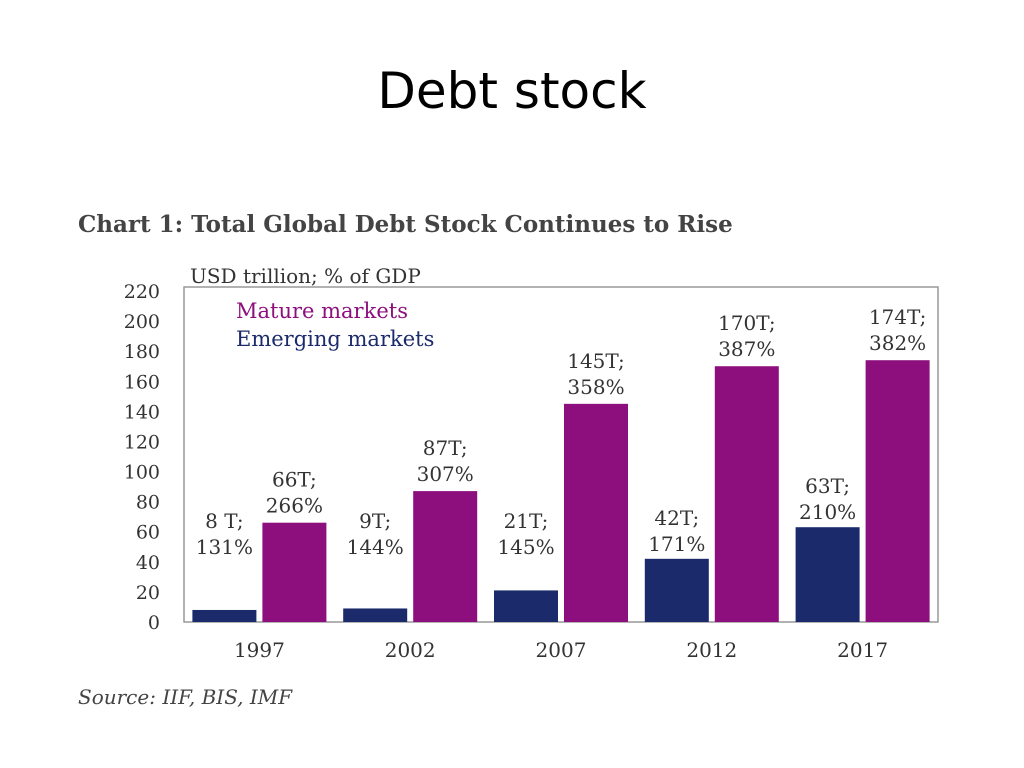 Image resolution: width=1024 pixels, height=768 pixels. Describe the element at coordinates (375, 521) in the screenshot. I see `data-label-emerging-2002: 9T;` at that location.